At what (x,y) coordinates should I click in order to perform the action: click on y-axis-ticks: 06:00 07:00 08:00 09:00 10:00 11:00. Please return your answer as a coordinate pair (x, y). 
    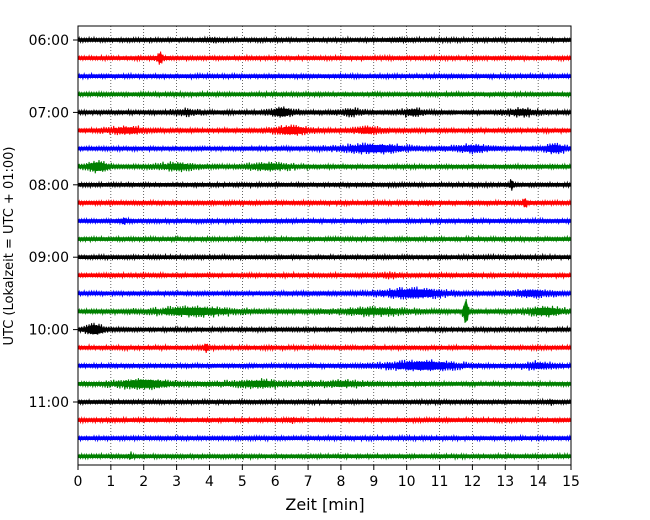
    Looking at the image, I should click on (53, 222).